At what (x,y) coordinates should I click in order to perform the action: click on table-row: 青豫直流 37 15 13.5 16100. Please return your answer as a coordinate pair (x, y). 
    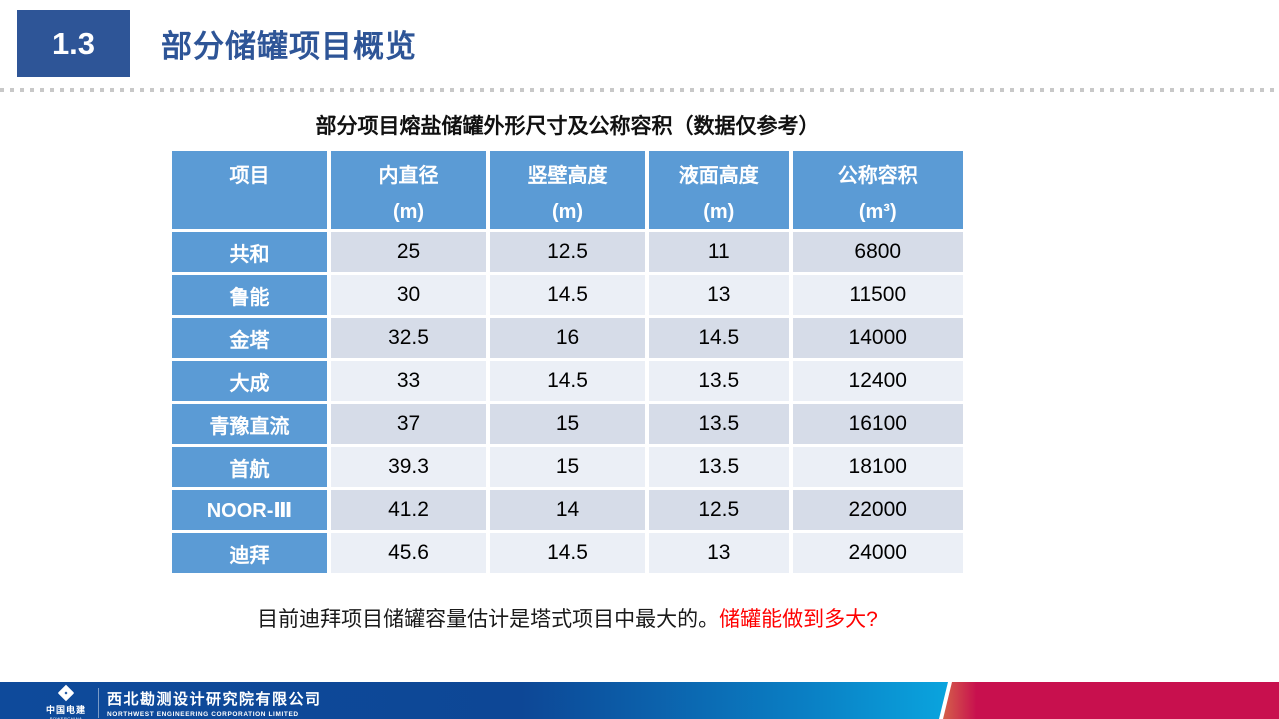
    Looking at the image, I should click on (567, 424).